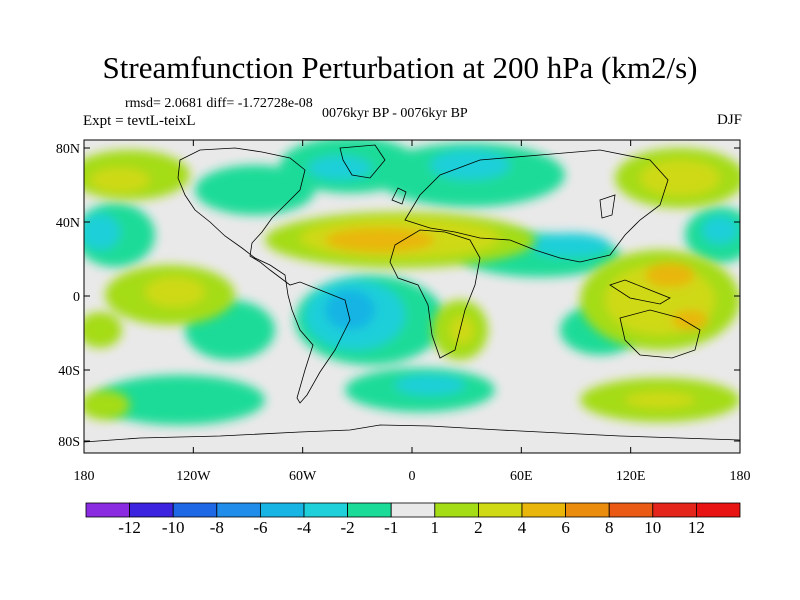  What do you see at coordinates (522, 527) in the screenshot?
I see `colorbar-label: 4` at bounding box center [522, 527].